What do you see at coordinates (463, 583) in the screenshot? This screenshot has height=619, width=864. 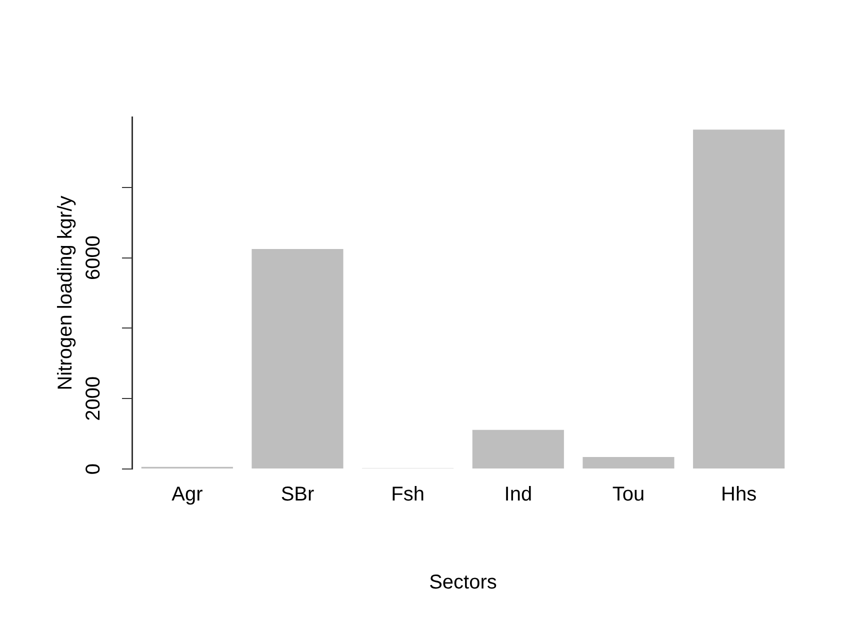 I see `x-axis-title: Sectors` at bounding box center [463, 583].